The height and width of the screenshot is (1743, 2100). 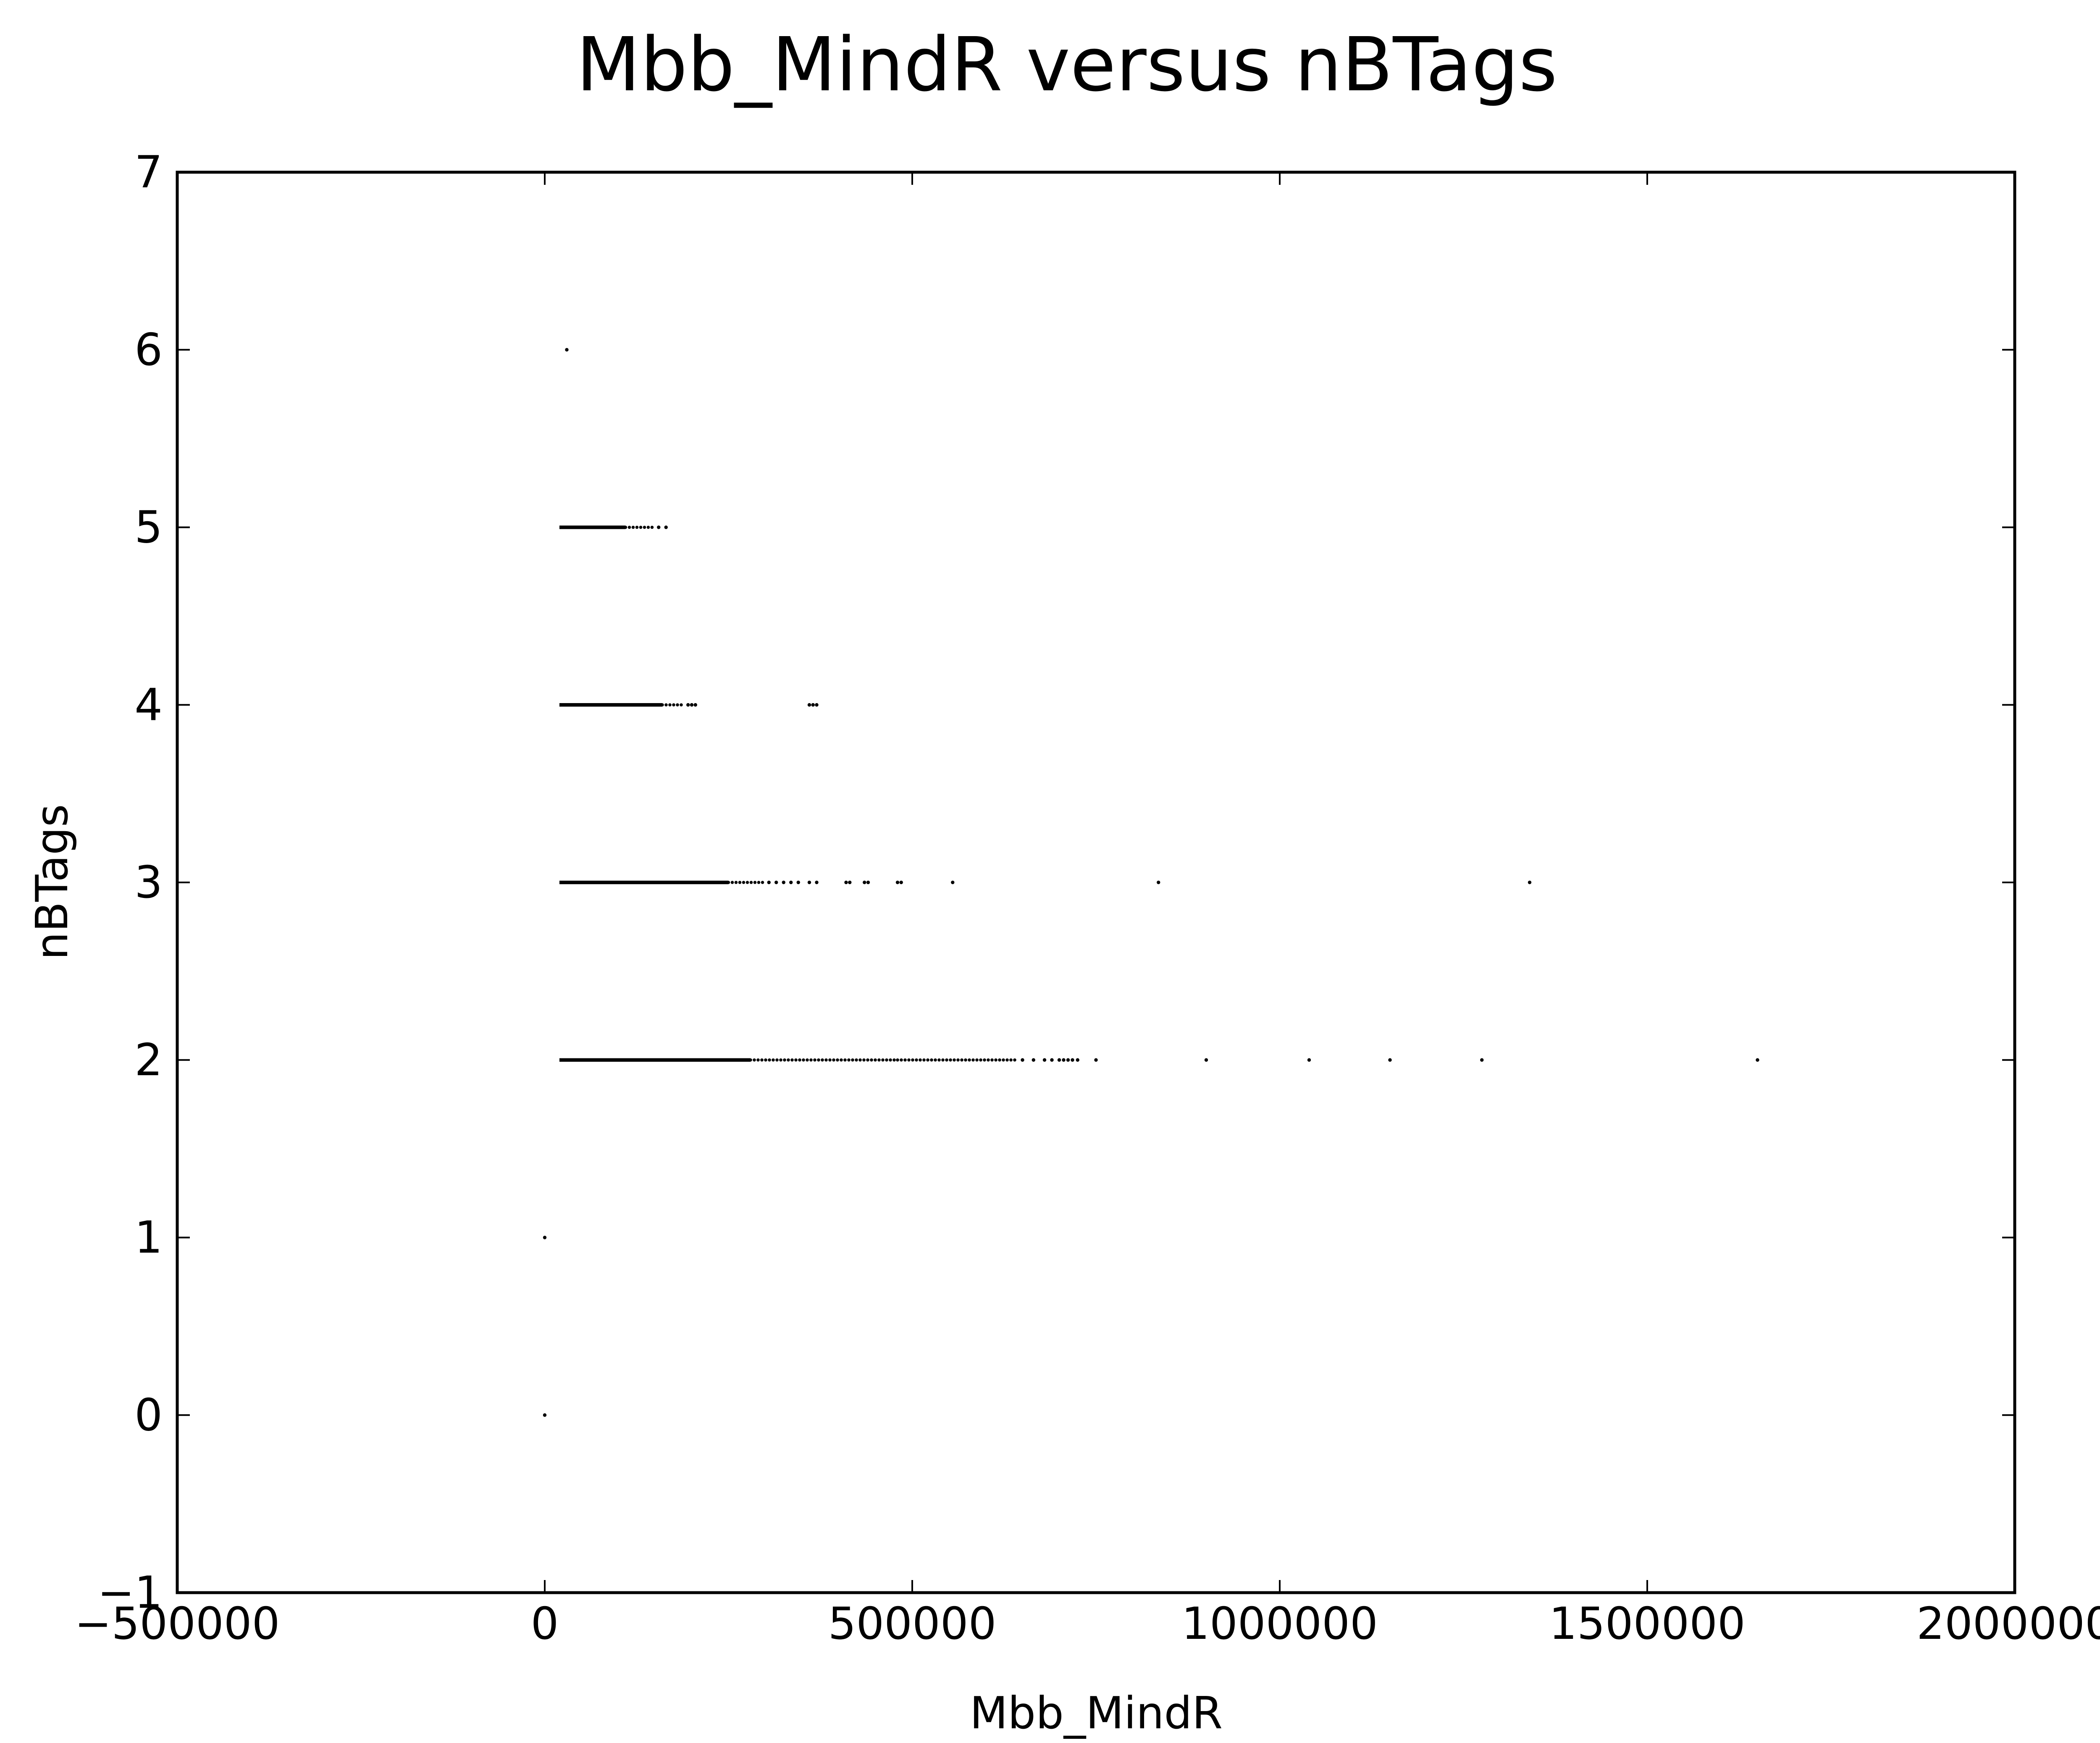 I want to click on y-tick-label: 4, so click(x=148, y=704).